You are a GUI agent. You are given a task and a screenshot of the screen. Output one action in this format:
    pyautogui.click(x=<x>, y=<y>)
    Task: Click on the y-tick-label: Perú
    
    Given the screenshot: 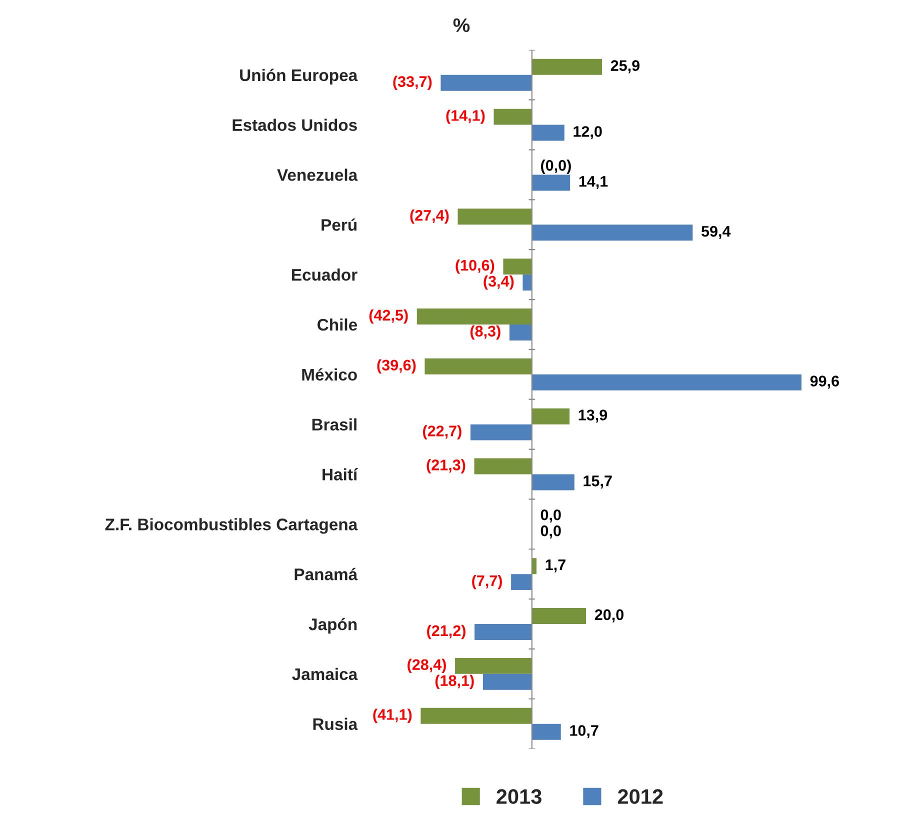 What is the action you would take?
    pyautogui.click(x=339, y=224)
    